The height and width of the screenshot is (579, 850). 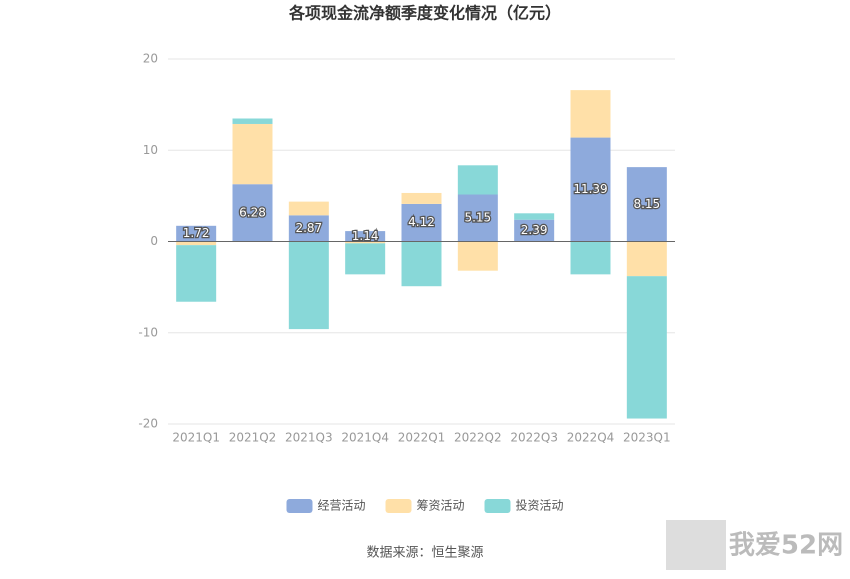 What do you see at coordinates (786, 546) in the screenshot?
I see `watermark: 我爱52网` at bounding box center [786, 546].